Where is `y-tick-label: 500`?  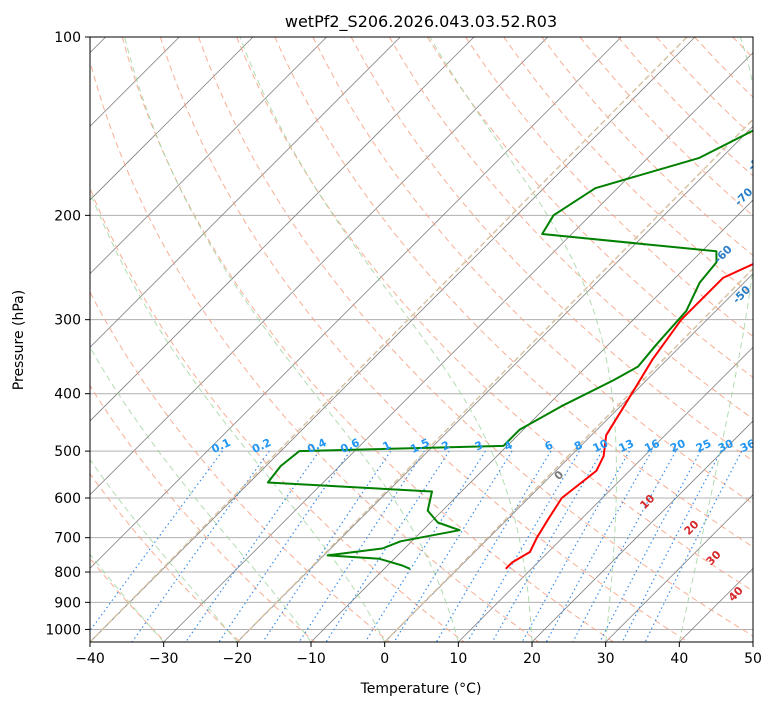 y-tick-label: 500 is located at coordinates (67, 452).